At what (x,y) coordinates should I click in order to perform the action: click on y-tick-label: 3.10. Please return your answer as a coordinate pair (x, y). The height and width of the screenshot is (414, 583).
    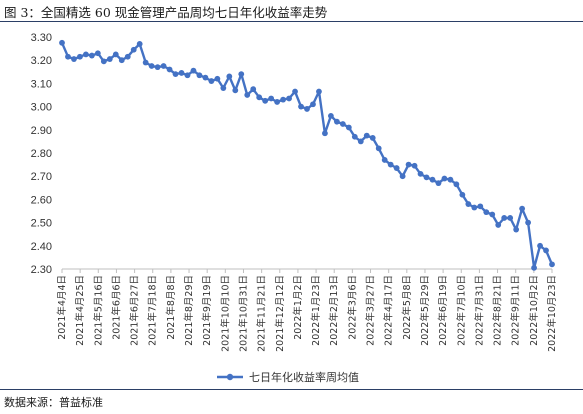
    Looking at the image, I should click on (41, 84).